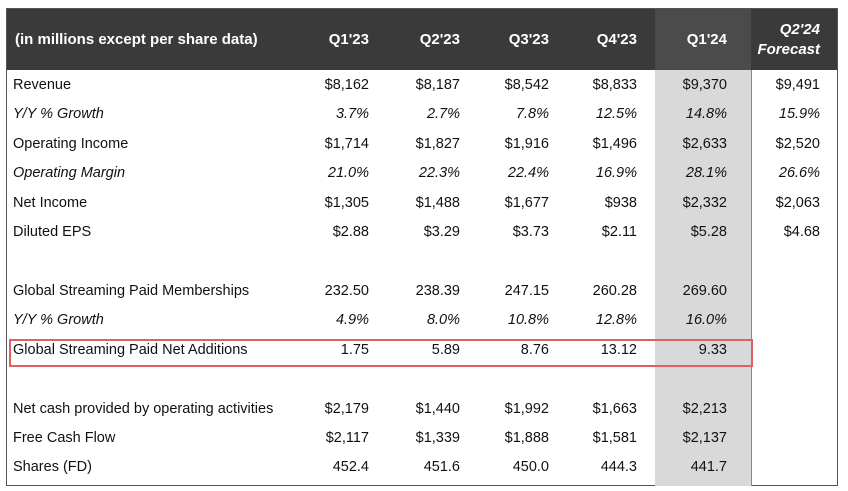 This screenshot has width=848, height=491. Describe the element at coordinates (616, 39) in the screenshot. I see `col-header-q4-23: Q4'23` at that location.